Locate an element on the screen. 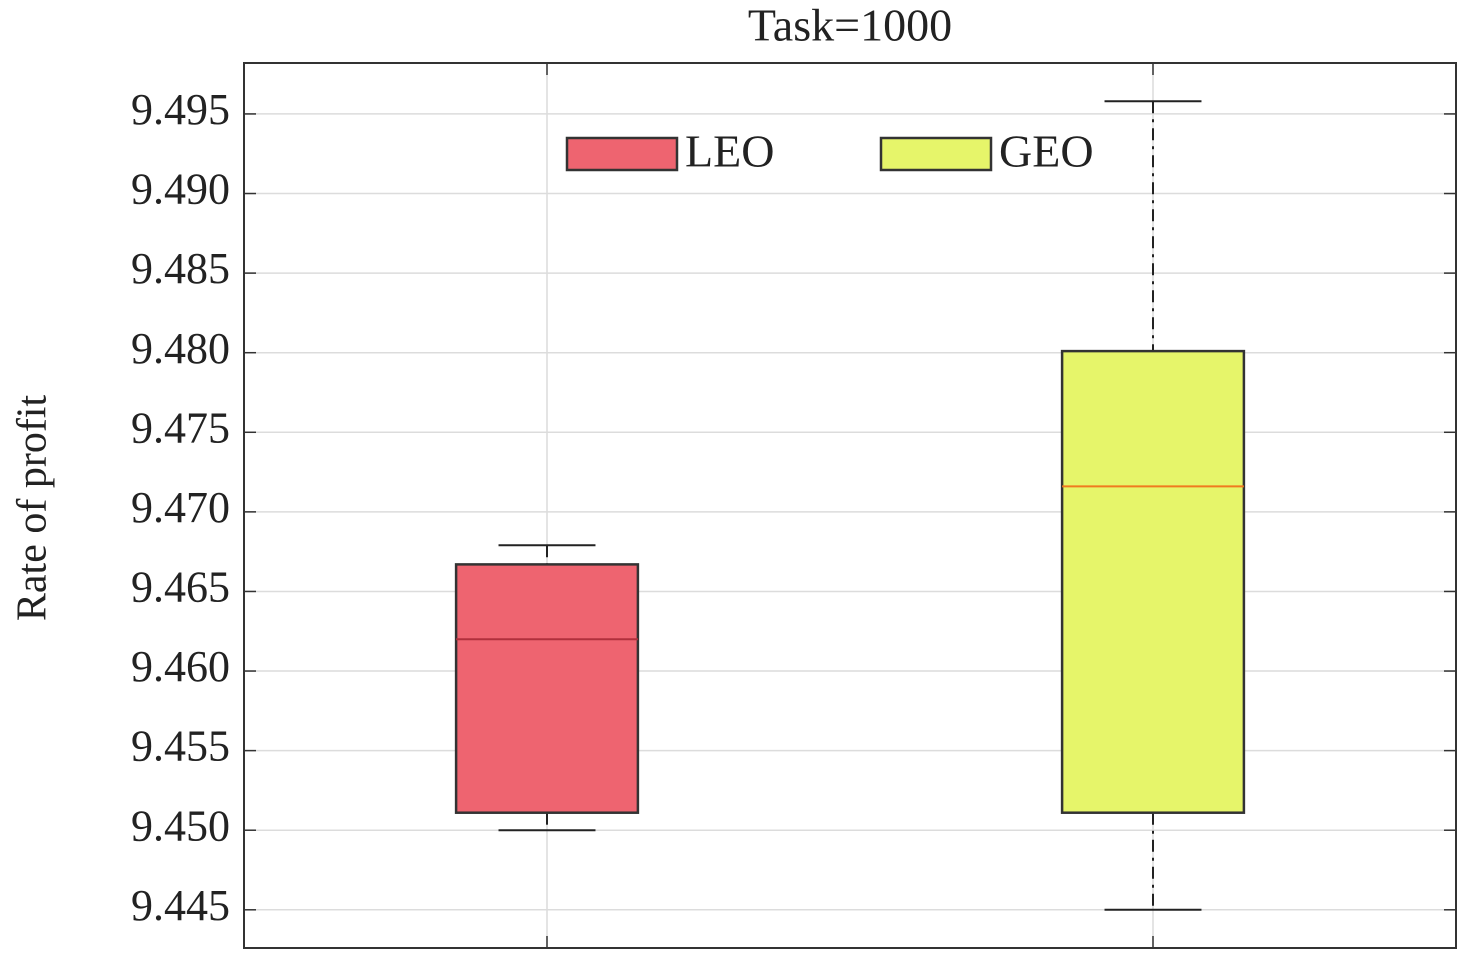  y-tick-label: 9.460 is located at coordinates (180, 666).